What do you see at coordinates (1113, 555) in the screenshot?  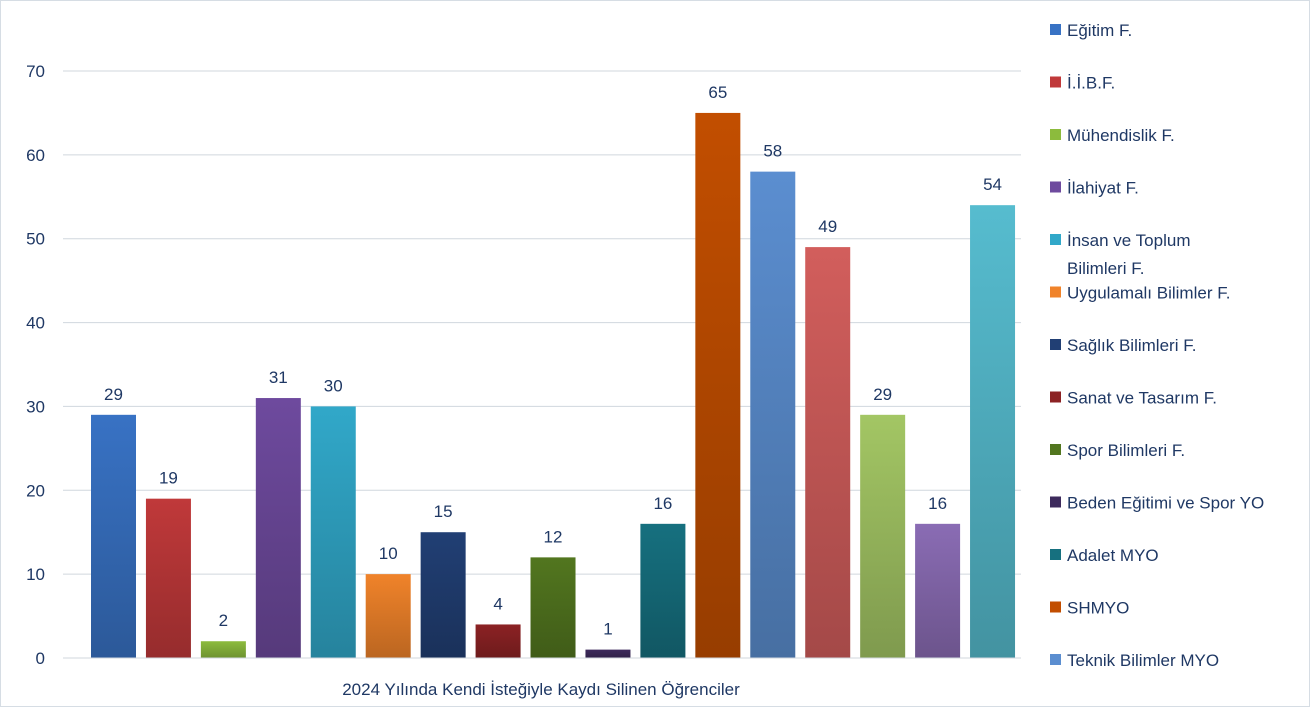 I see `legend-label: Adalet MYO` at bounding box center [1113, 555].